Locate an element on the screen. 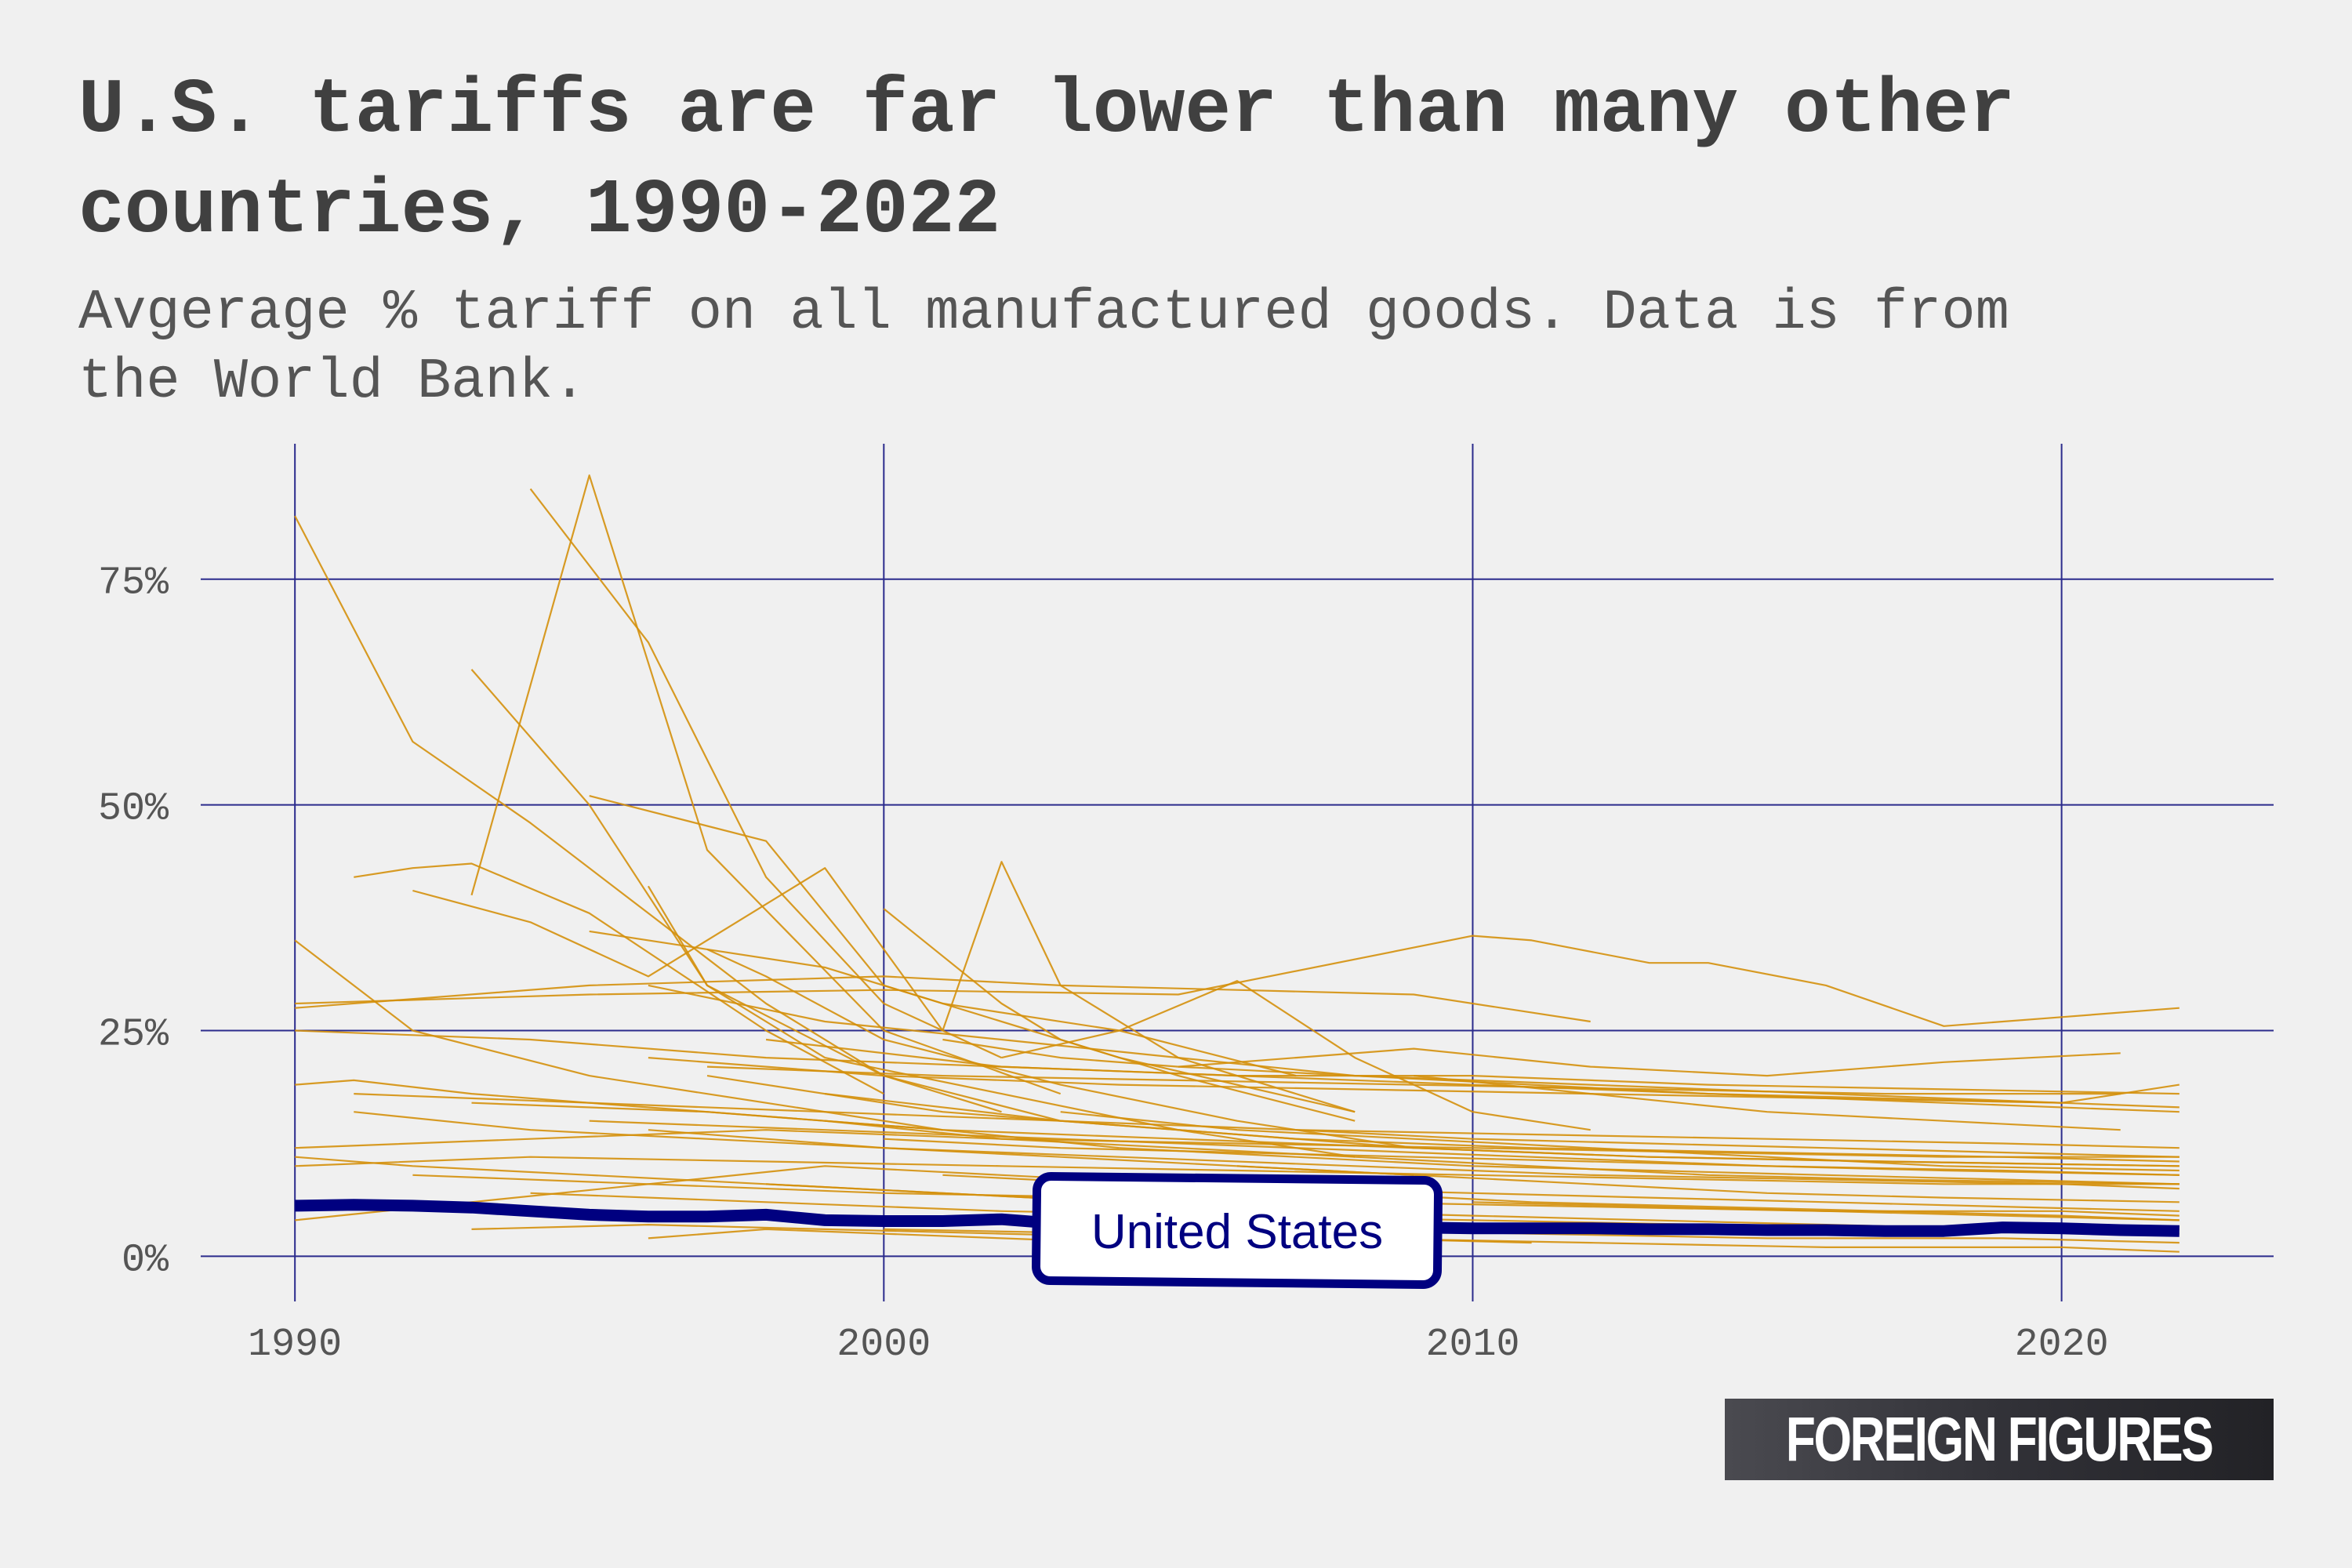 The height and width of the screenshot is (1568, 2352). united-states-label-box is located at coordinates (1237, 1230).